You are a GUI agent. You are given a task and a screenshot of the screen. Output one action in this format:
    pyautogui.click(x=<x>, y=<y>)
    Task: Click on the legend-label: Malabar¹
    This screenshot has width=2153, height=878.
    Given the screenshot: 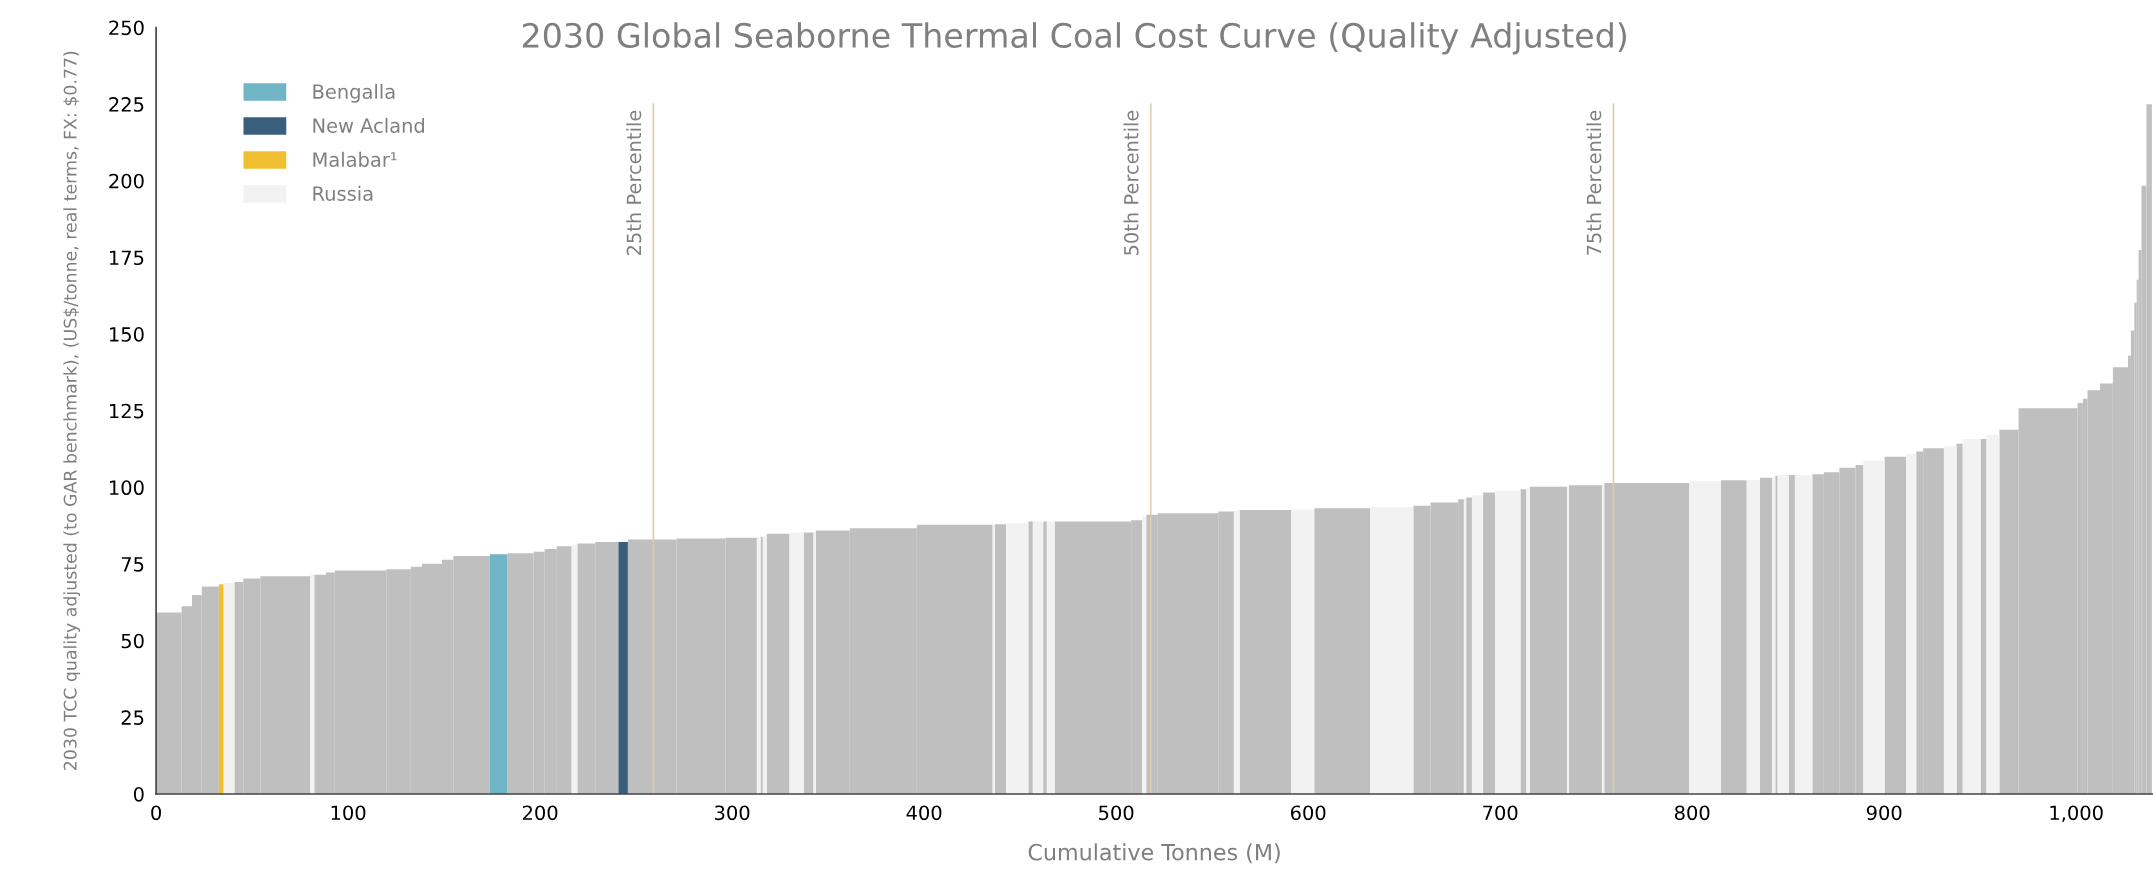 What is the action you would take?
    pyautogui.click(x=355, y=159)
    